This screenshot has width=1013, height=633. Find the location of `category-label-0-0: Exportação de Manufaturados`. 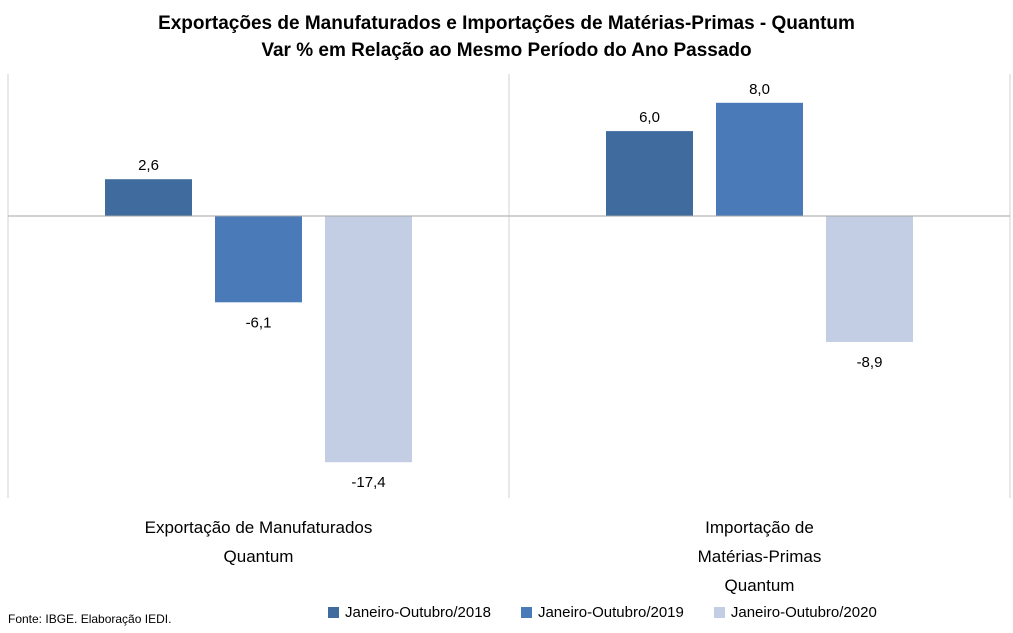

category-label-0-0: Exportação de Manufaturados is located at coordinates (259, 527).